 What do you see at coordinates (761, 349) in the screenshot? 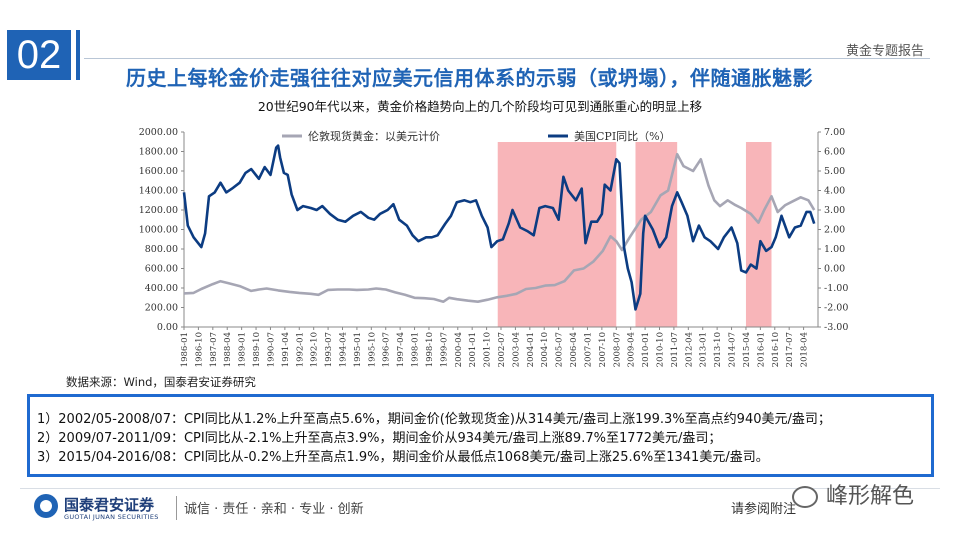
I see `x-tick-label: 2016-01` at bounding box center [761, 349].